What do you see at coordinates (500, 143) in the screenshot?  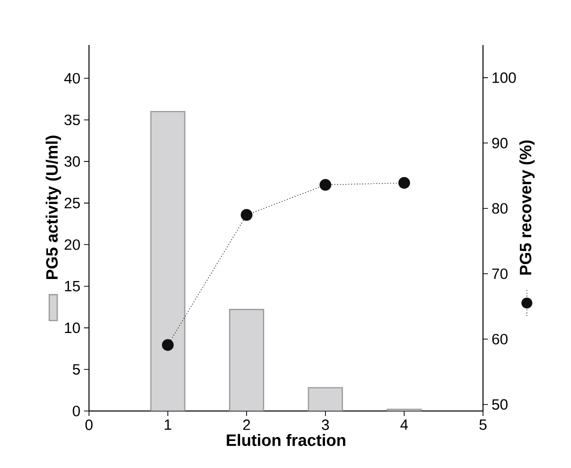 I see `y2-tick-label: 90` at bounding box center [500, 143].